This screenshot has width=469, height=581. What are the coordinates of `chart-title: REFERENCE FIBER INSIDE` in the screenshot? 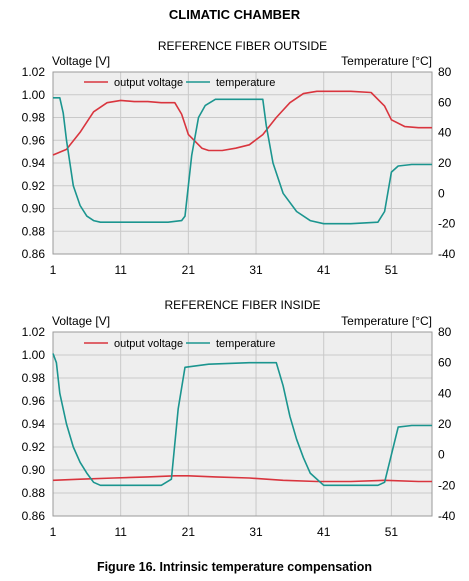 It's located at (242, 305).